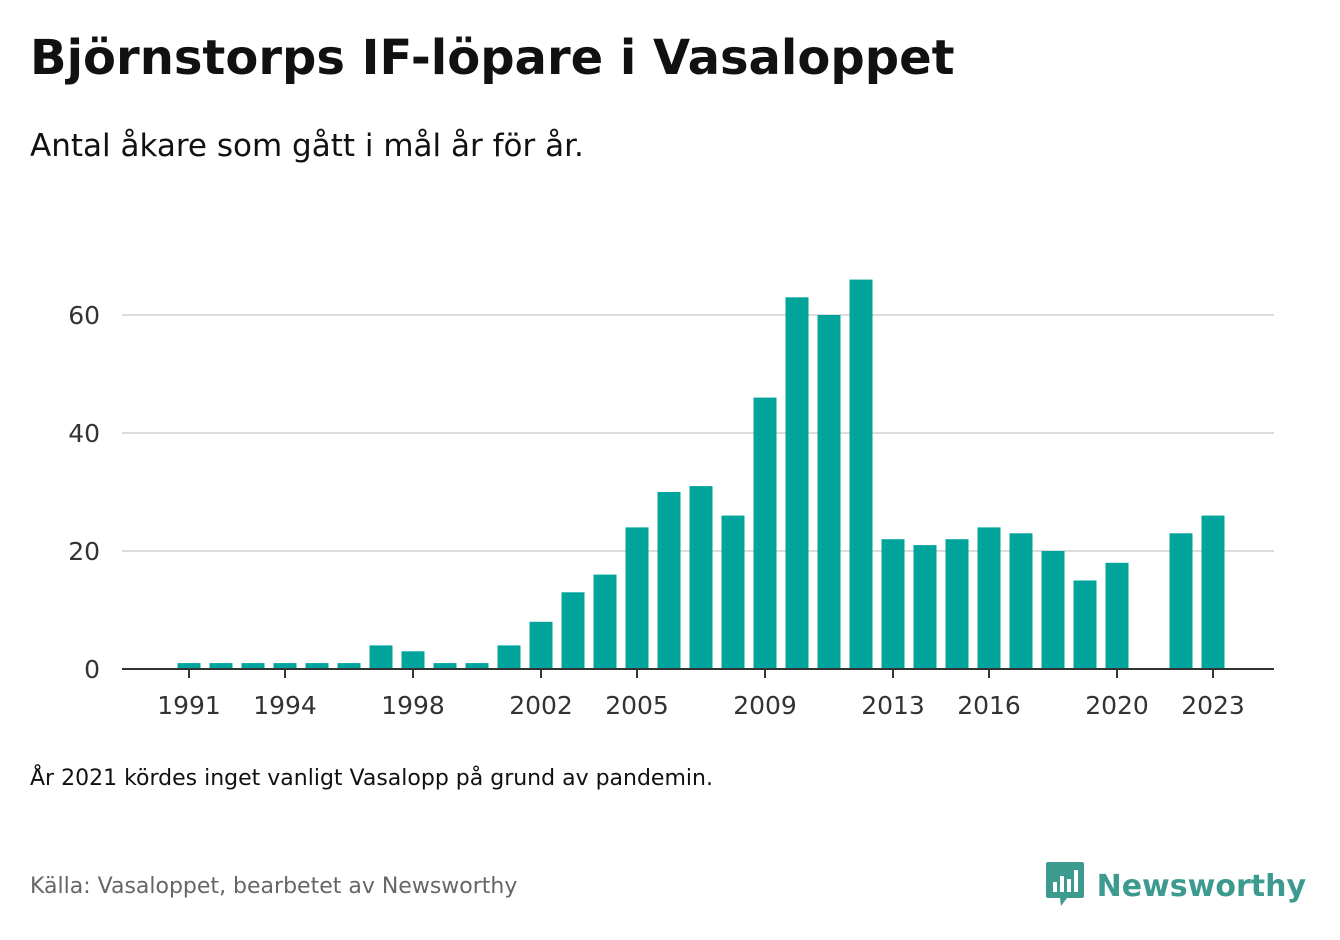 The width and height of the screenshot is (1340, 940). What do you see at coordinates (1201, 886) in the screenshot?
I see `brand-name: Newsworthy` at bounding box center [1201, 886].